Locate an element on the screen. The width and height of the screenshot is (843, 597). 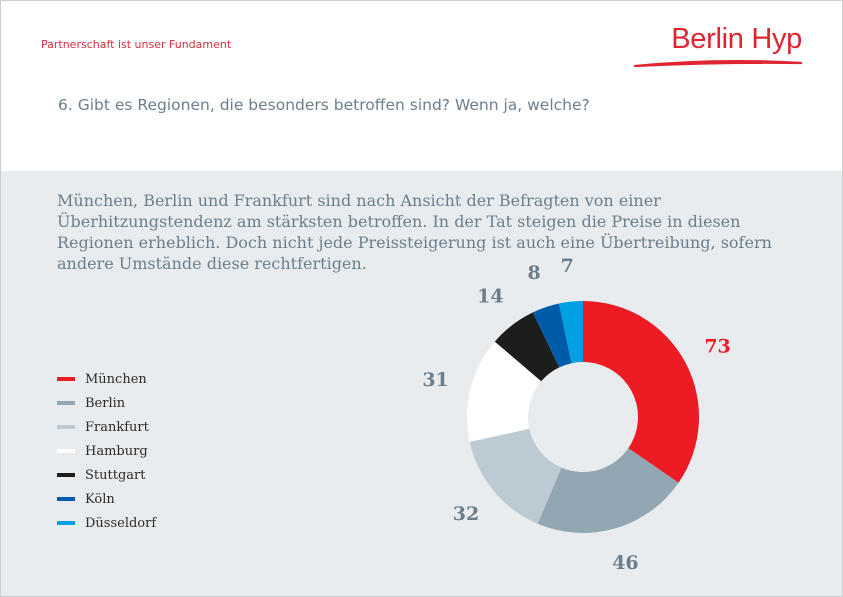
donut-slice-frankfurt is located at coordinates (515, 476).